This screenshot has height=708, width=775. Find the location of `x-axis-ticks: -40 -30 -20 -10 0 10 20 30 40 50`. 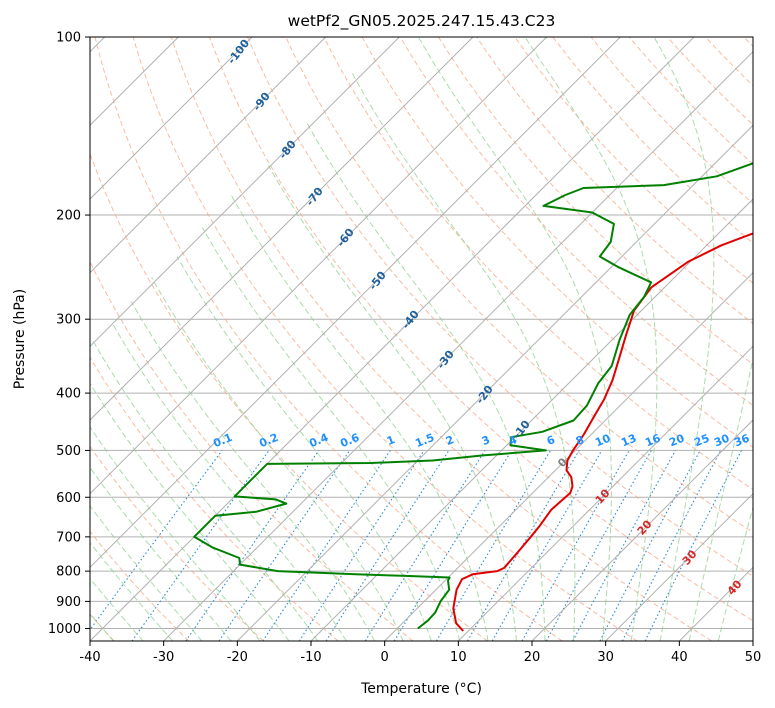

x-axis-ticks: -40 -30 -20 -10 0 10 20 30 40 50 is located at coordinates (420, 653).